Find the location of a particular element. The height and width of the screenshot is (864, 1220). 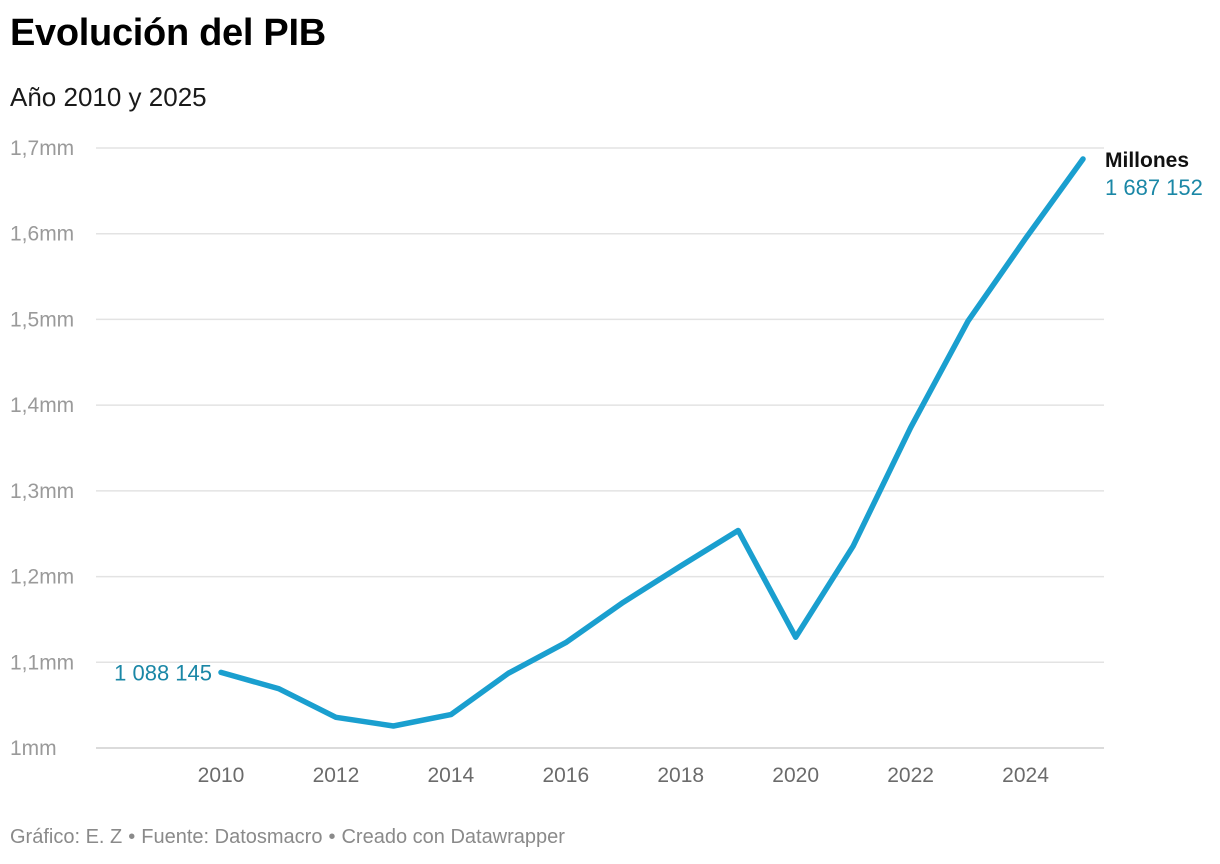

series-name-label: Millones is located at coordinates (1147, 160).